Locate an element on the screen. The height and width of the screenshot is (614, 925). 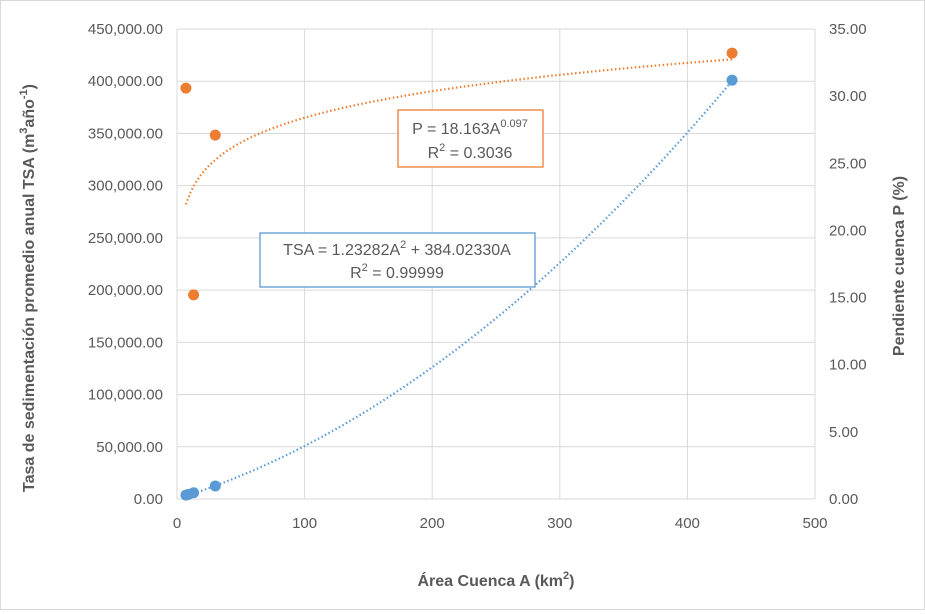
slope-equation-frame is located at coordinates (470, 138).